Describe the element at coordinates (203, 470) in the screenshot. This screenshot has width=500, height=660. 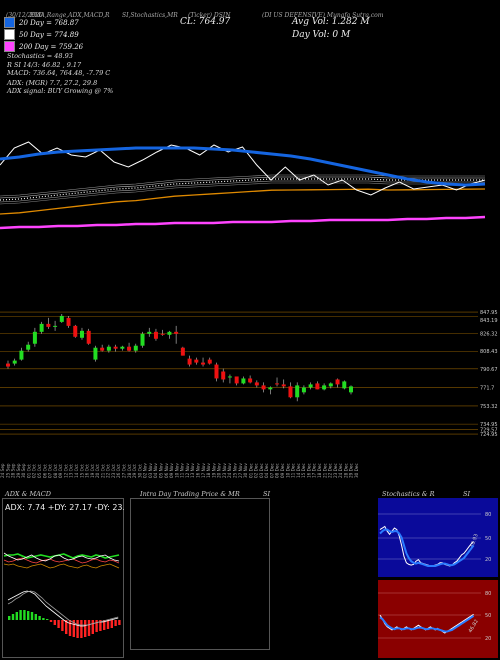
I see `date-tick-label: 17 Nov` at that location.